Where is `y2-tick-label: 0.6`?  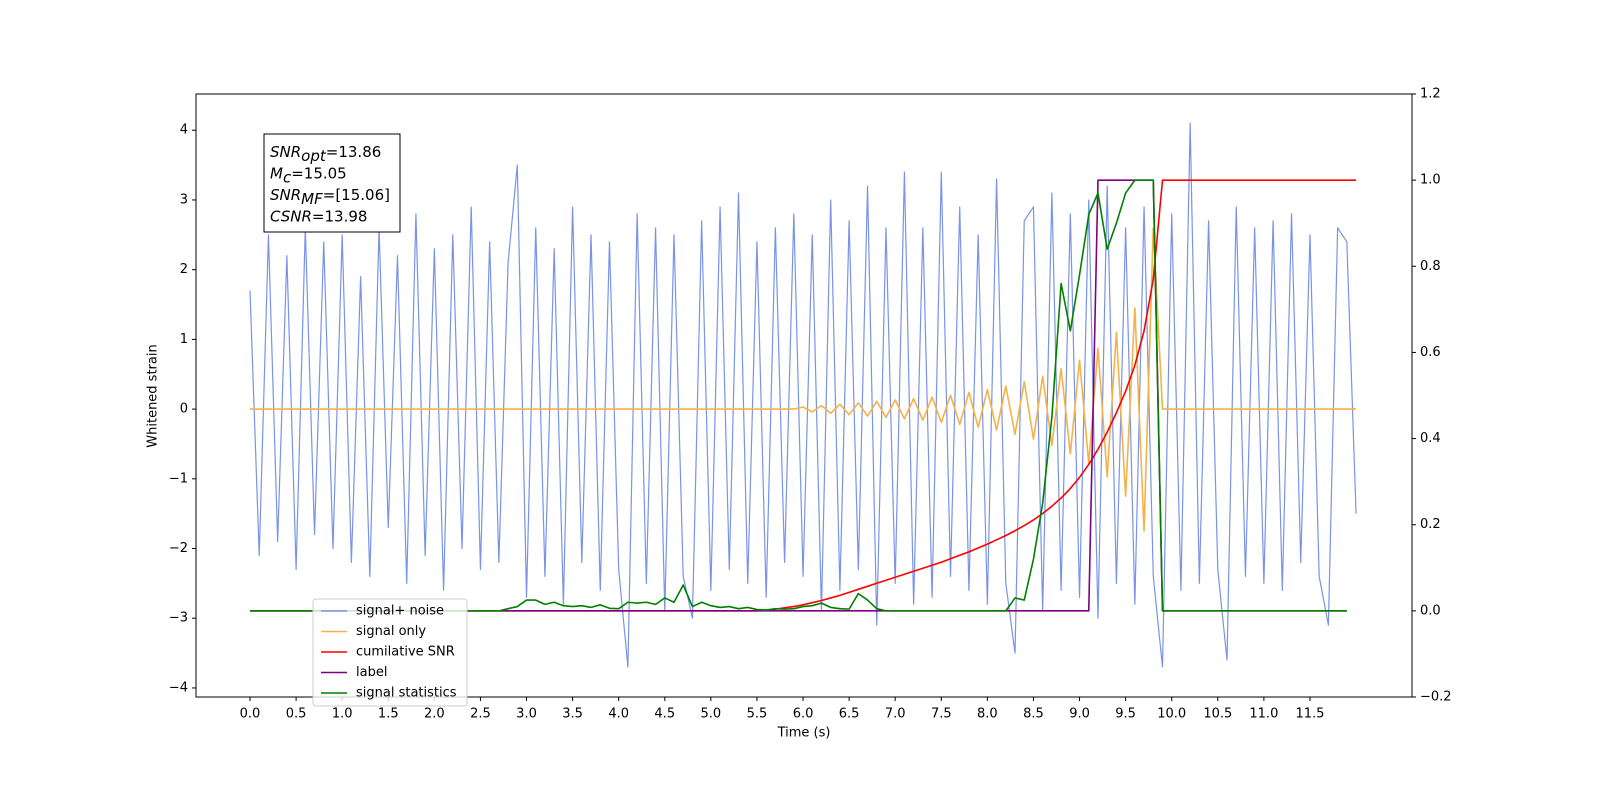 y2-tick-label: 0.6 is located at coordinates (1430, 352).